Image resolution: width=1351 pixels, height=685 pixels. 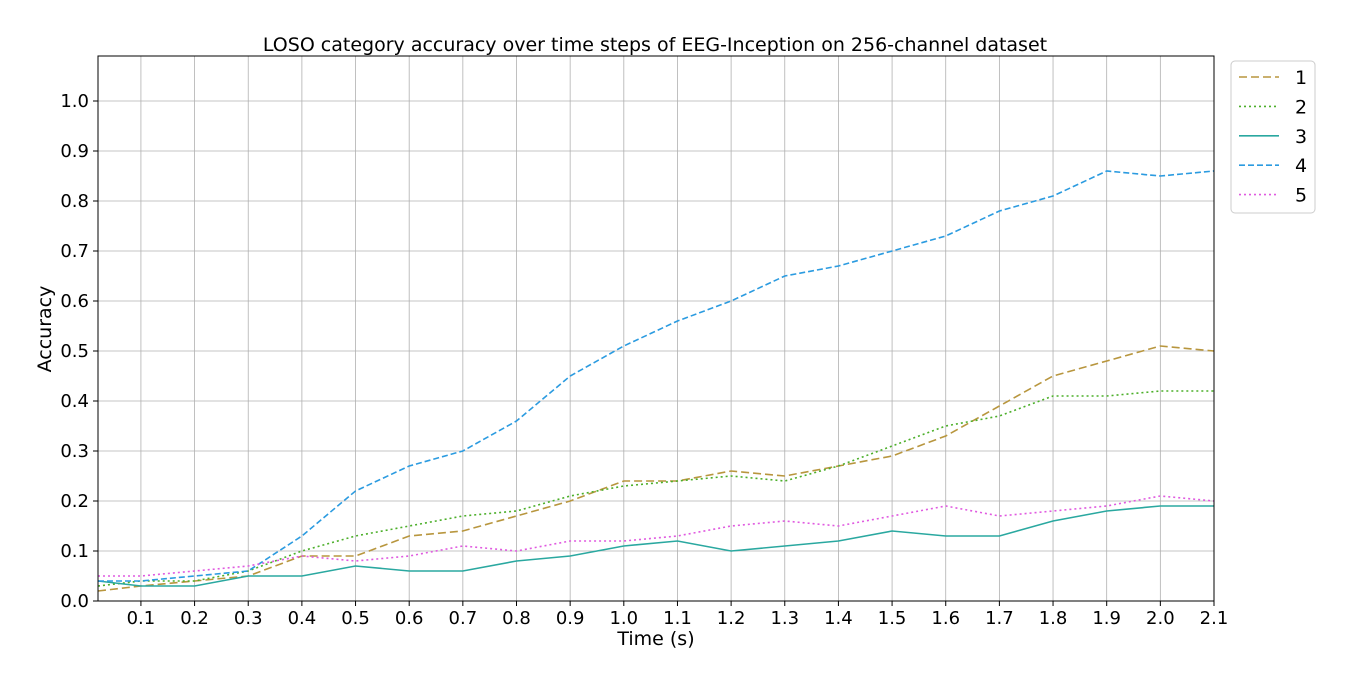 What do you see at coordinates (74, 101) in the screenshot?
I see `y-tick-label: 1.0` at bounding box center [74, 101].